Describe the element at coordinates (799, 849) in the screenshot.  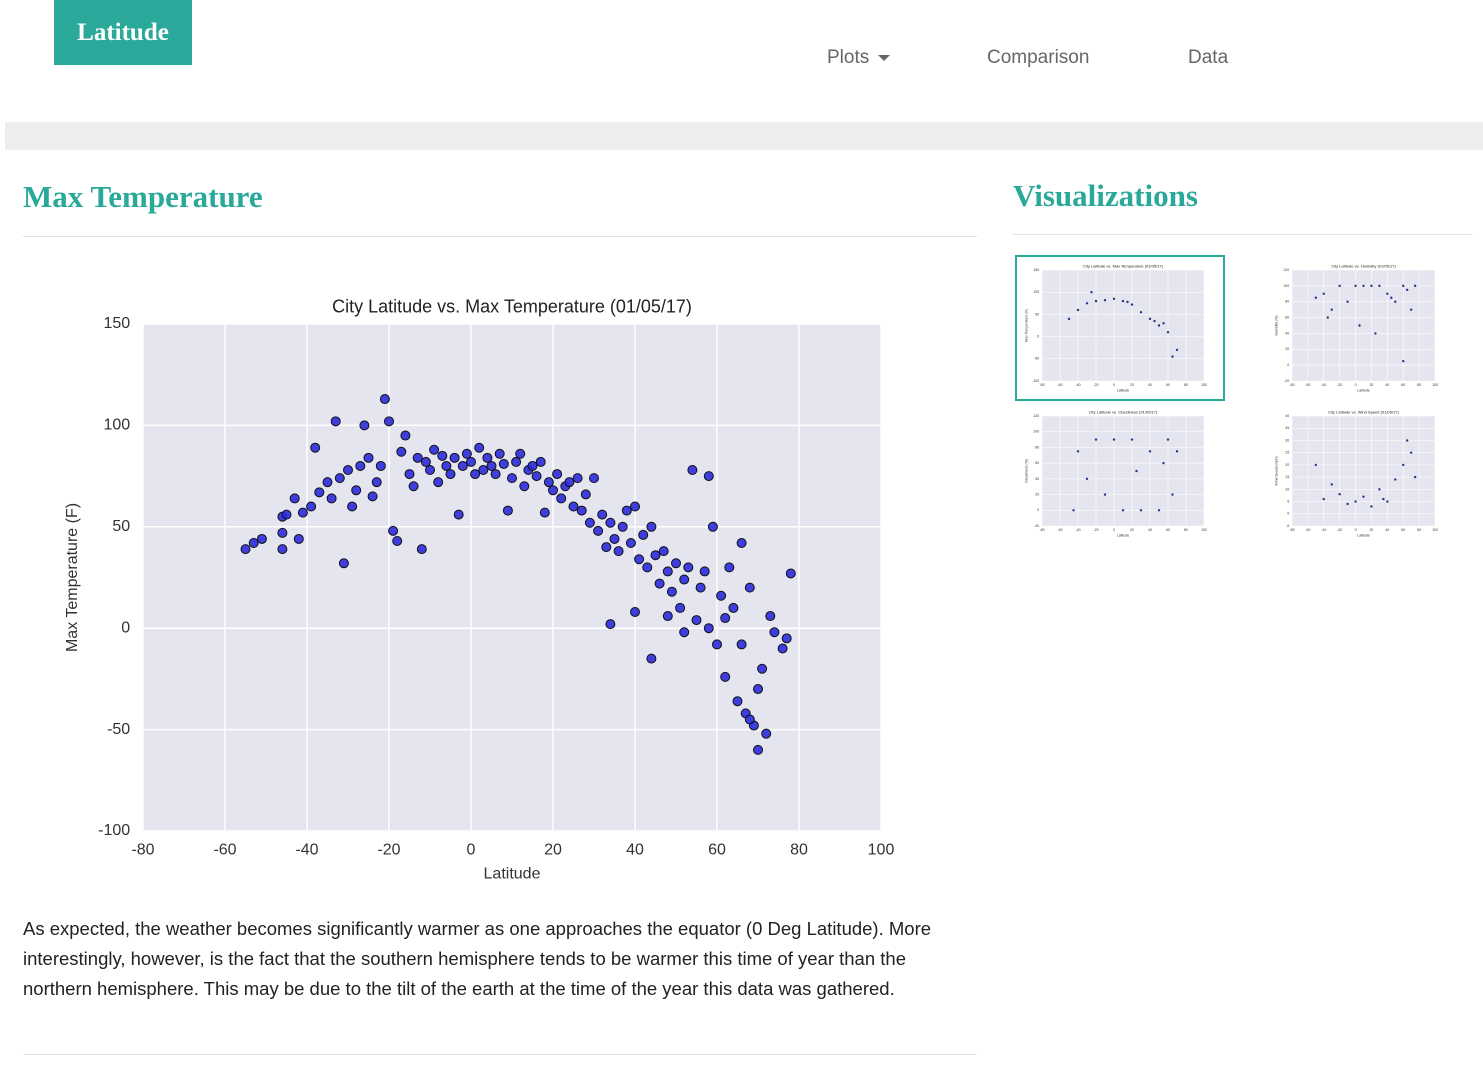
I see `x-tick-label: 80` at that location.